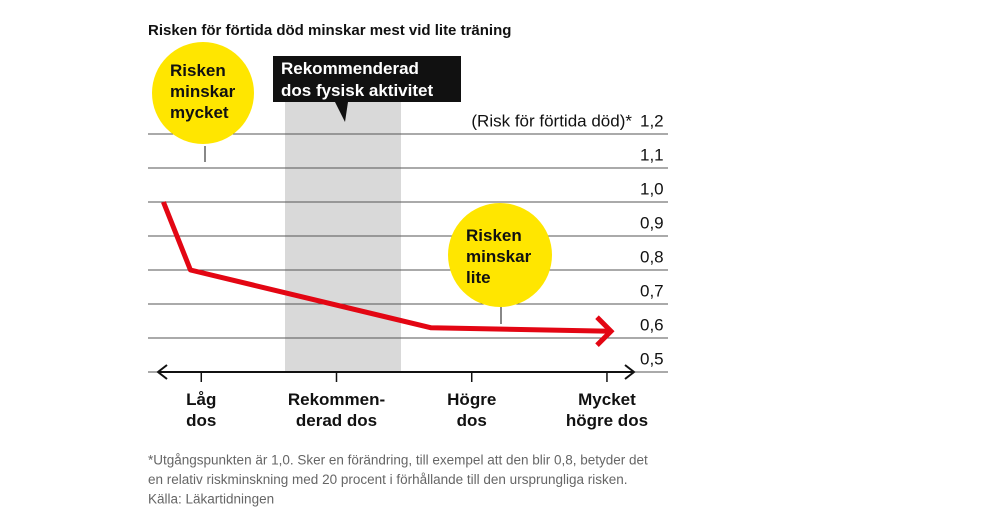 This screenshot has height=527, width=1001. What do you see at coordinates (652, 290) in the screenshot?
I see `y-tick-label: 0,7` at bounding box center [652, 290].